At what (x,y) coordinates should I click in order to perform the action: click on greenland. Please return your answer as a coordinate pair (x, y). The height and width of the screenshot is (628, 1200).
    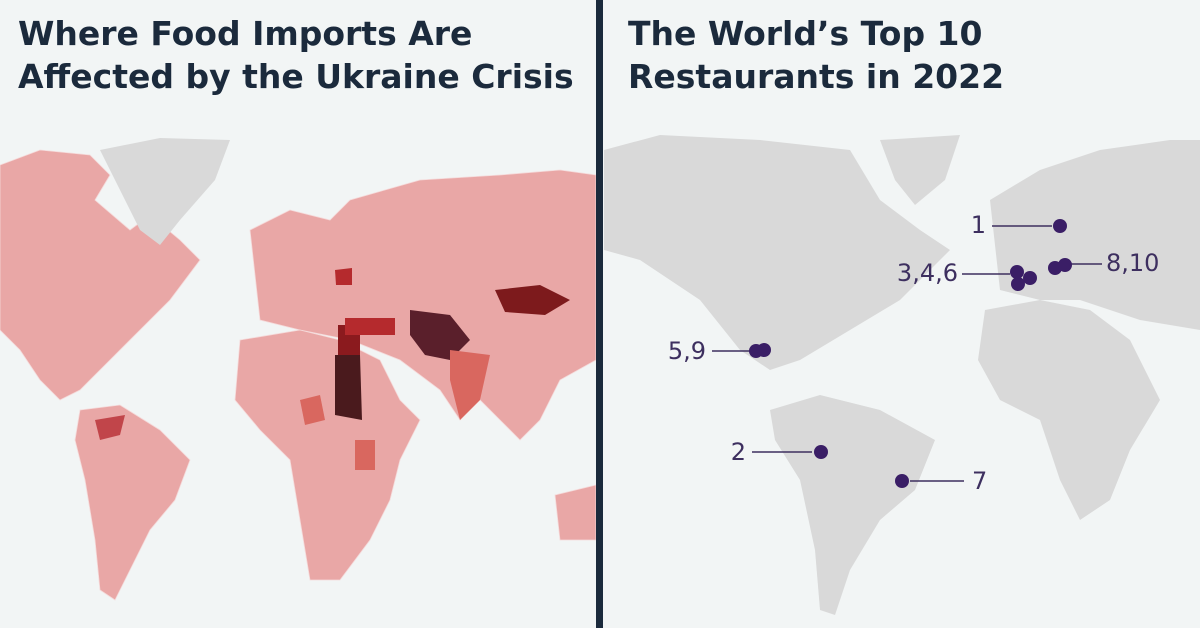
    Looking at the image, I should click on (165, 191).